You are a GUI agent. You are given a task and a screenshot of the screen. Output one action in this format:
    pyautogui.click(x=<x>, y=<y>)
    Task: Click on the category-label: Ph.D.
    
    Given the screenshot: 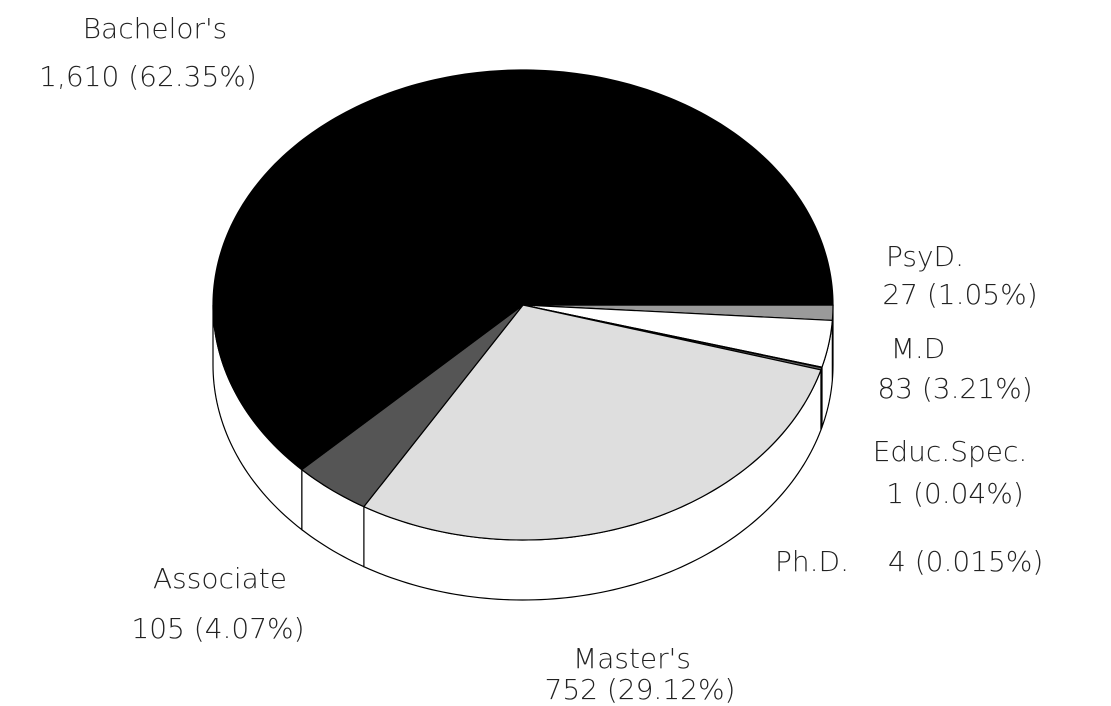 What is the action you would take?
    pyautogui.click(x=812, y=561)
    